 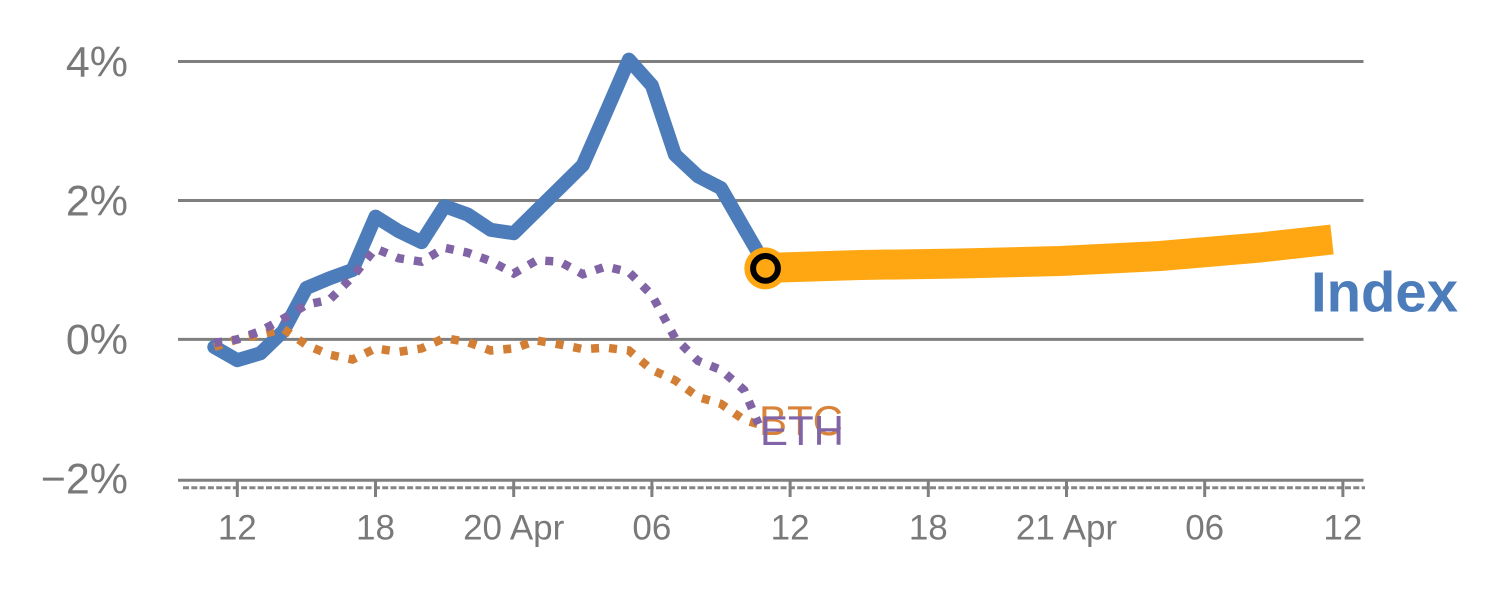 What do you see at coordinates (514, 528) in the screenshot?
I see `svg-text: 20 Apr` at bounding box center [514, 528].